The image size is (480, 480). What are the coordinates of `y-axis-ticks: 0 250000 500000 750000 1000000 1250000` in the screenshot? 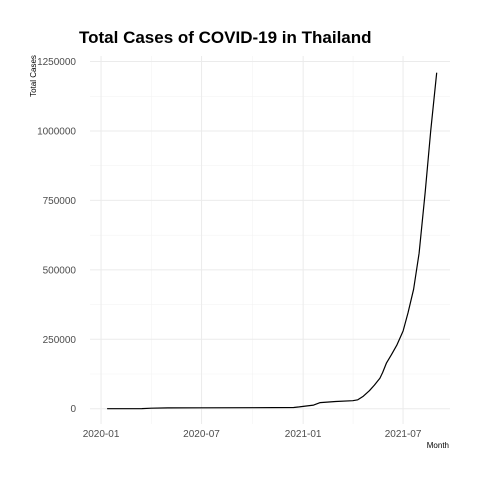 It's located at (56, 236).